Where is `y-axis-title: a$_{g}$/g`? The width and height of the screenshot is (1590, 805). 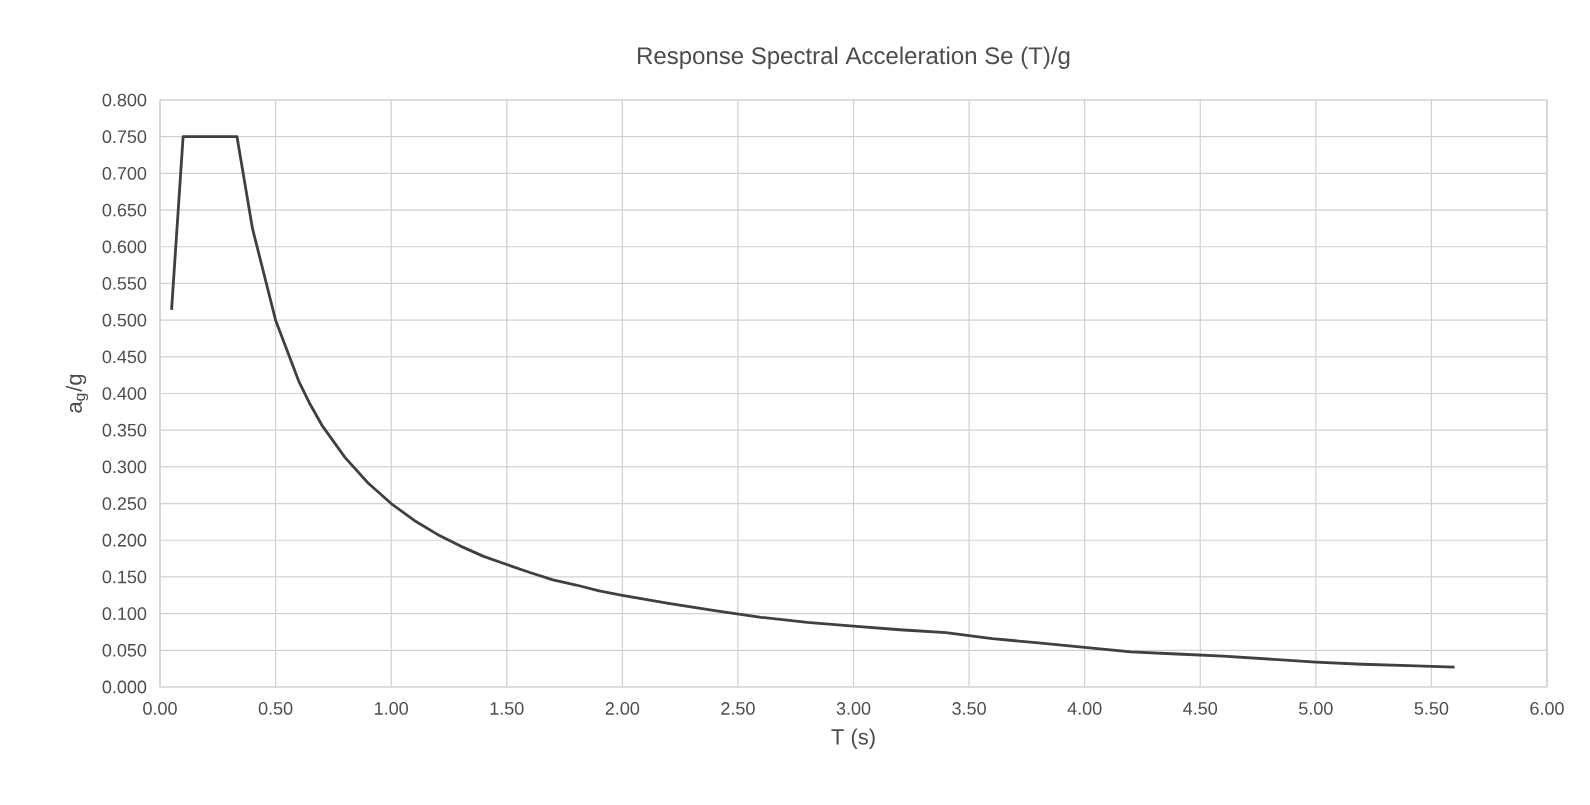
y-axis-title: a$_{g}$/g is located at coordinates (77, 393).